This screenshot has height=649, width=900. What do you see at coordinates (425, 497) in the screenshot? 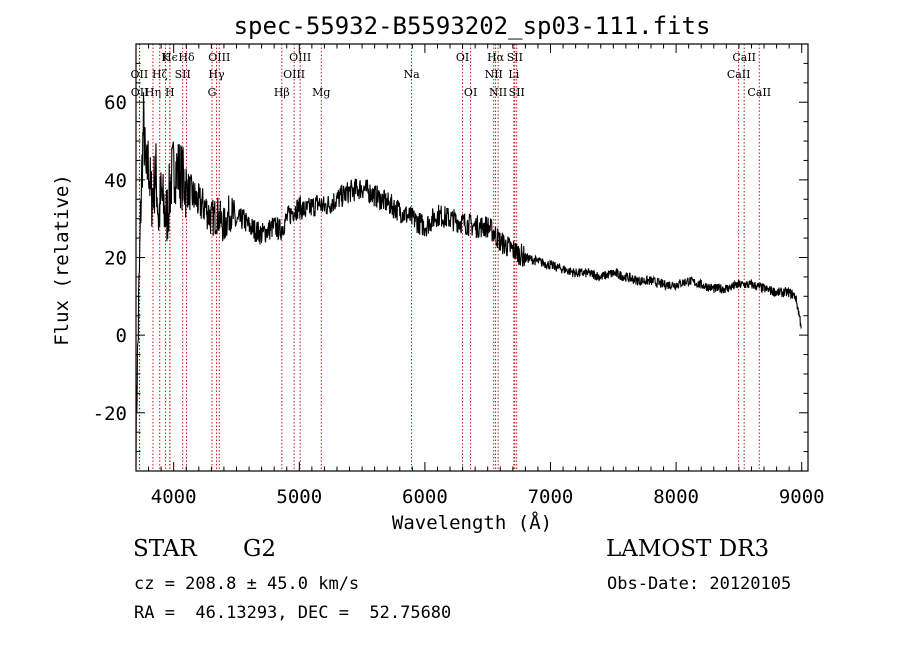
I see `x-tick-label-2: 6000` at bounding box center [425, 497].